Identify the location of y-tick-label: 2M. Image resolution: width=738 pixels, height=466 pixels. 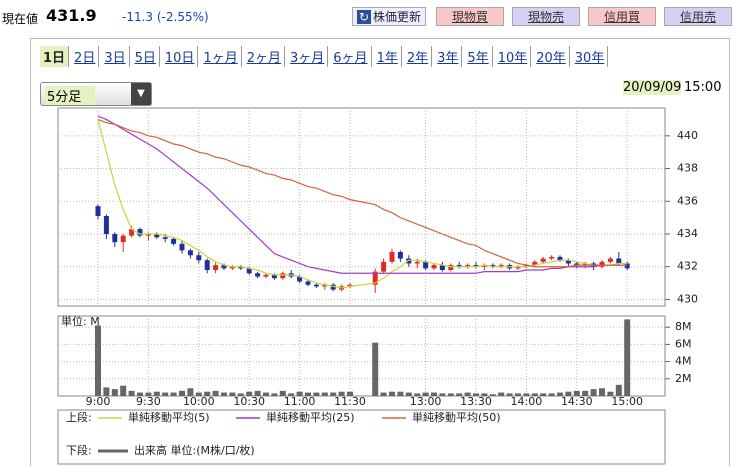
(683, 378).